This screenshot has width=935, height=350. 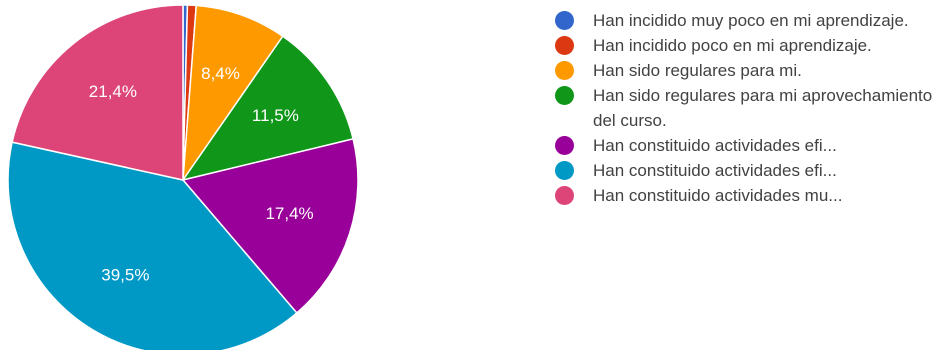 I want to click on legend-label: Han sido regulares para mi., so click(x=697, y=70).